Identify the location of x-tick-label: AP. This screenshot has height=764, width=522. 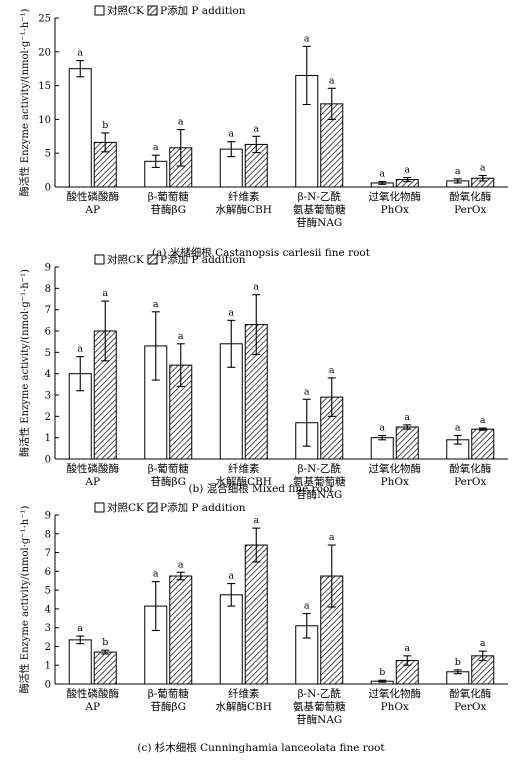
(92, 210).